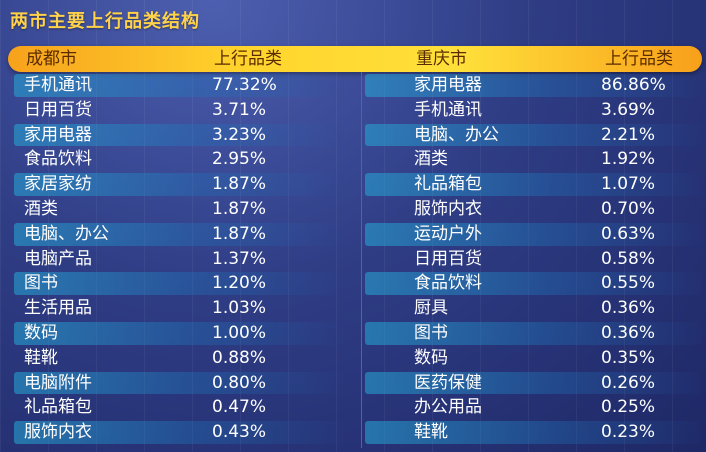 Image resolution: width=706 pixels, height=452 pixels. I want to click on chongqing-value-cell: 0.55%, so click(628, 283).